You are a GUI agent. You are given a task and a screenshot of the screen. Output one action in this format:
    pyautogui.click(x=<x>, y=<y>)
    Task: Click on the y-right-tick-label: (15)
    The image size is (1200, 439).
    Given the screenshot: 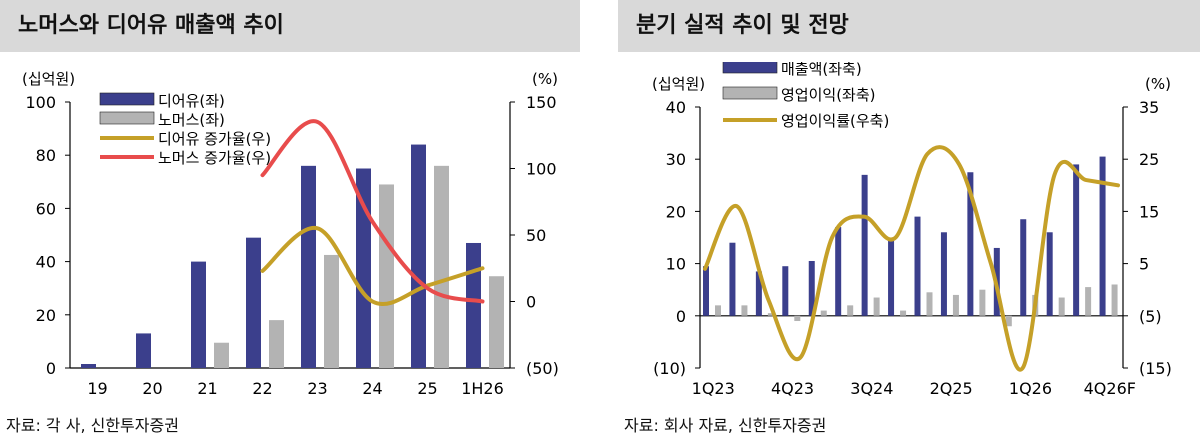 What is the action you would take?
    pyautogui.click(x=1155, y=368)
    